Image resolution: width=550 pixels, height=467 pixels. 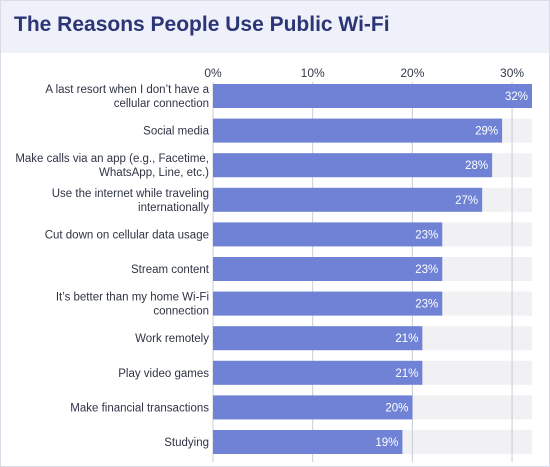 I want to click on x-tick-label: 0%, so click(x=213, y=73).